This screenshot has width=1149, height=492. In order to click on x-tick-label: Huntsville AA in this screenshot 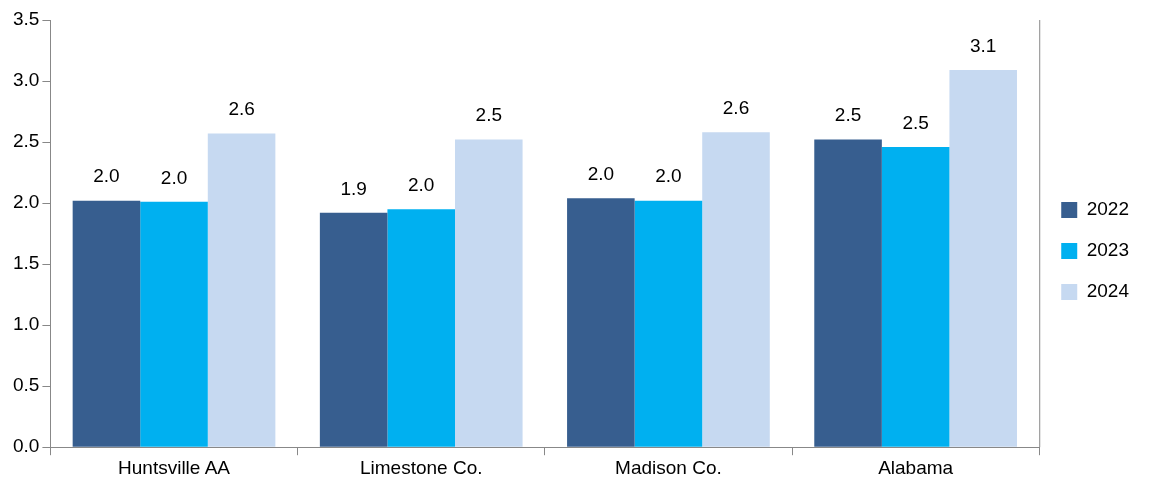, I will do `click(174, 467)`.